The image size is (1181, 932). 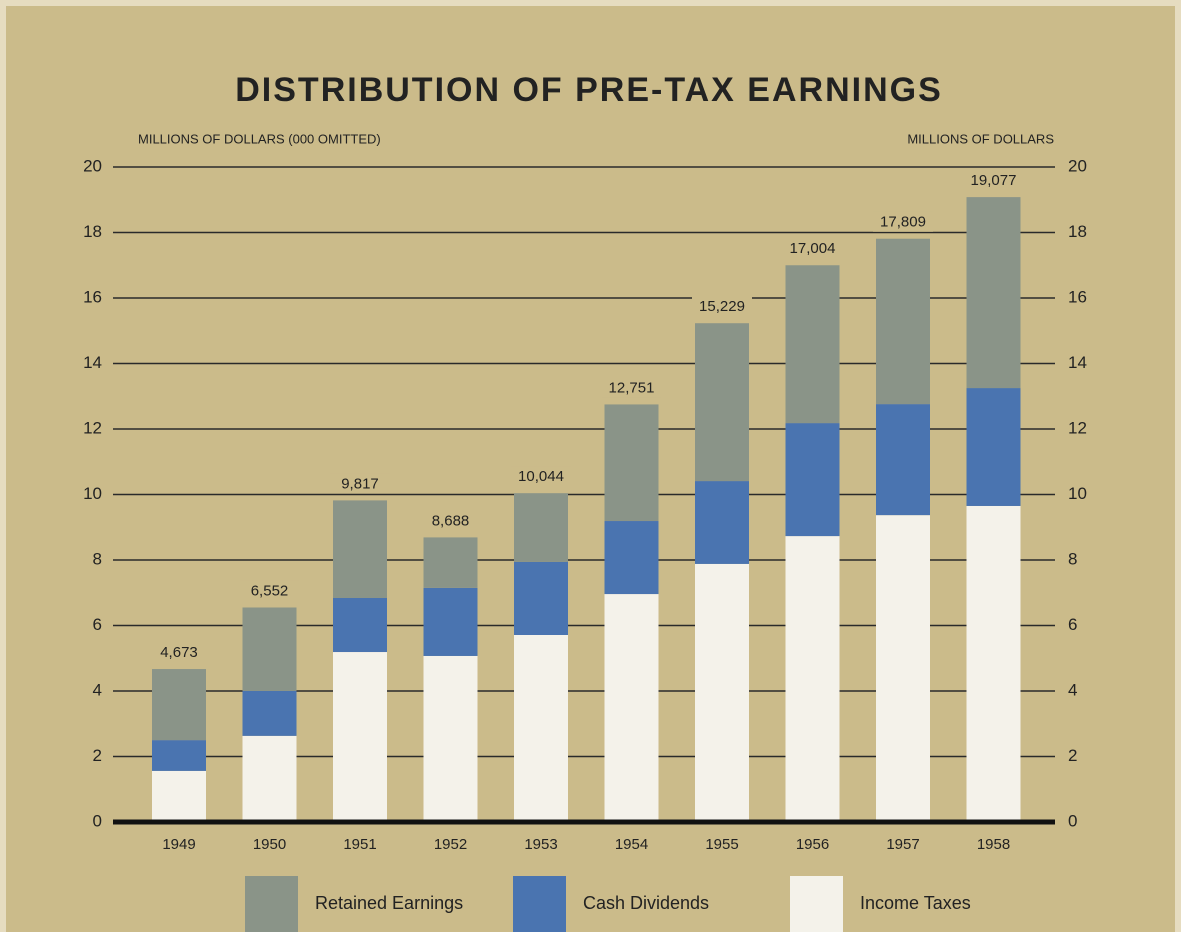 I want to click on total-label: 17,004, so click(x=813, y=248).